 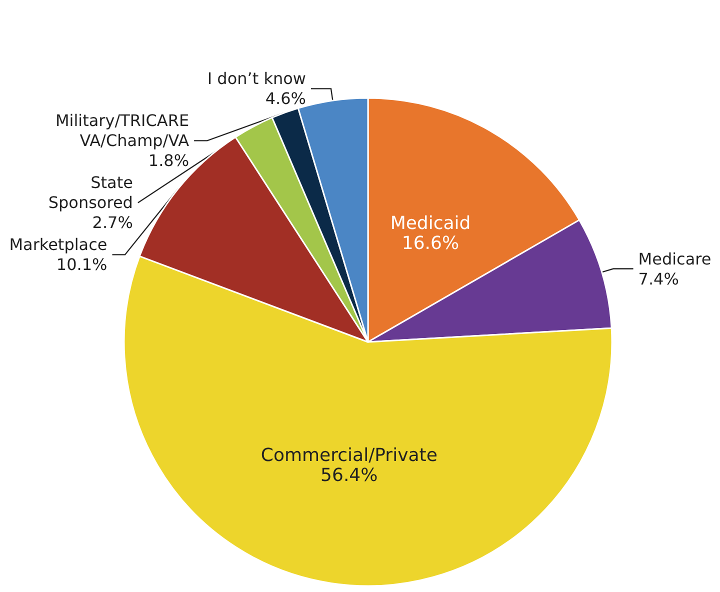 I want to click on data-label: 7.4%, so click(x=658, y=278).